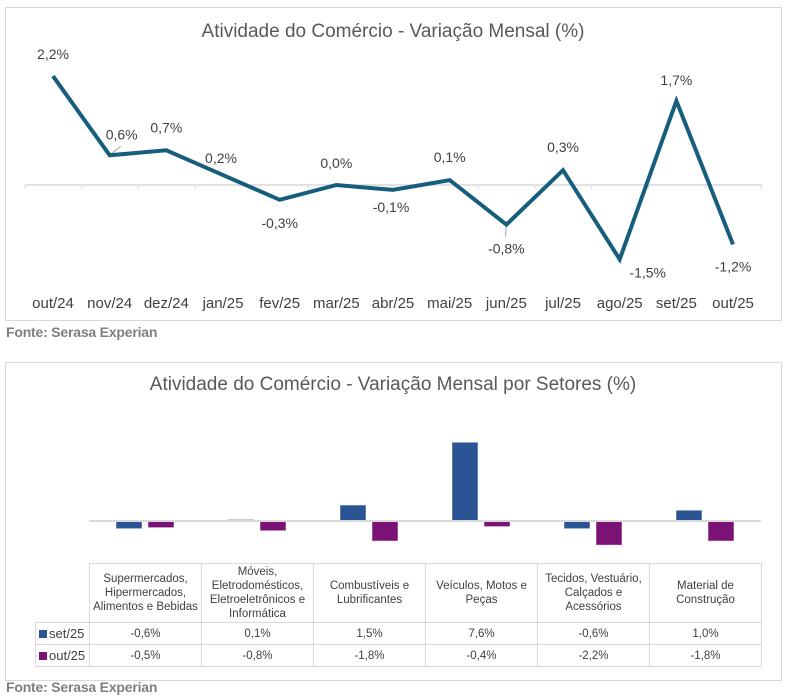  Describe the element at coordinates (369, 593) in the screenshot. I see `category-header: Combustíveis e Lubrificantes` at that location.